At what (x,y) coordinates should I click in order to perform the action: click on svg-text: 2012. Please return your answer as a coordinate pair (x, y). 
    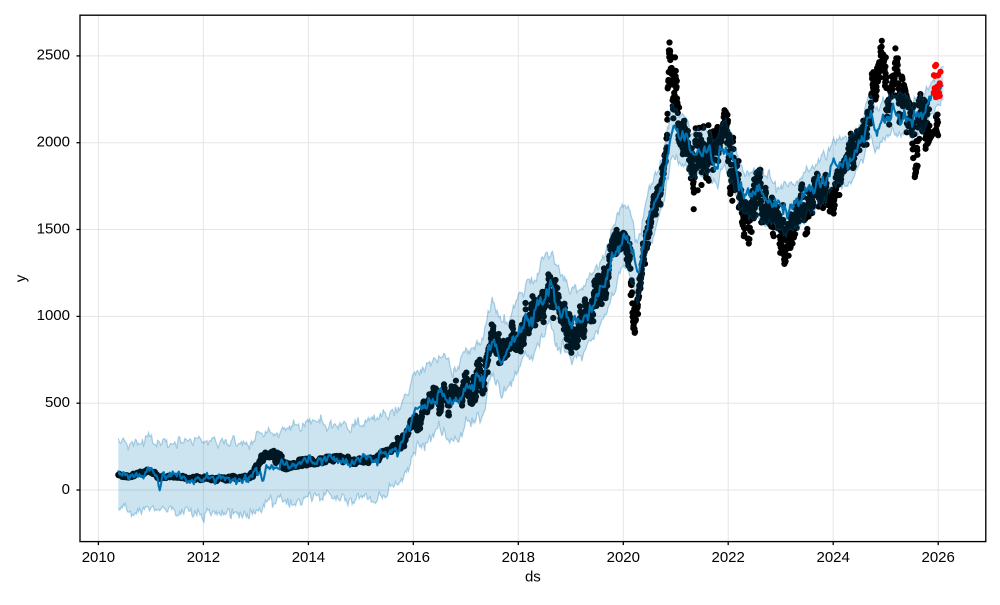
    Looking at the image, I should click on (203, 557).